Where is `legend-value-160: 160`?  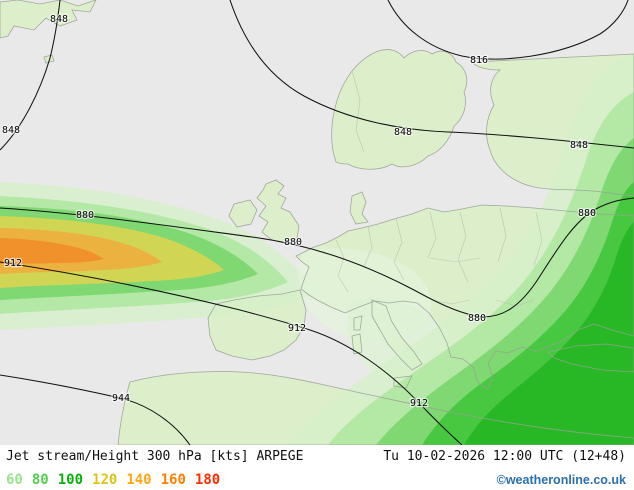 legend-value-160: 160 is located at coordinates (173, 479).